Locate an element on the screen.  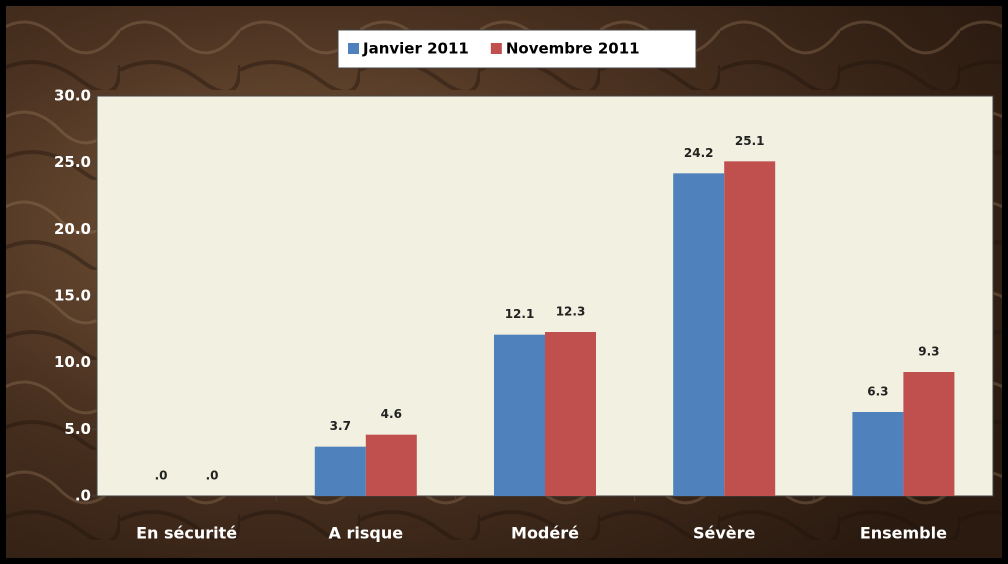
value-label: 3.7 is located at coordinates (340, 426).